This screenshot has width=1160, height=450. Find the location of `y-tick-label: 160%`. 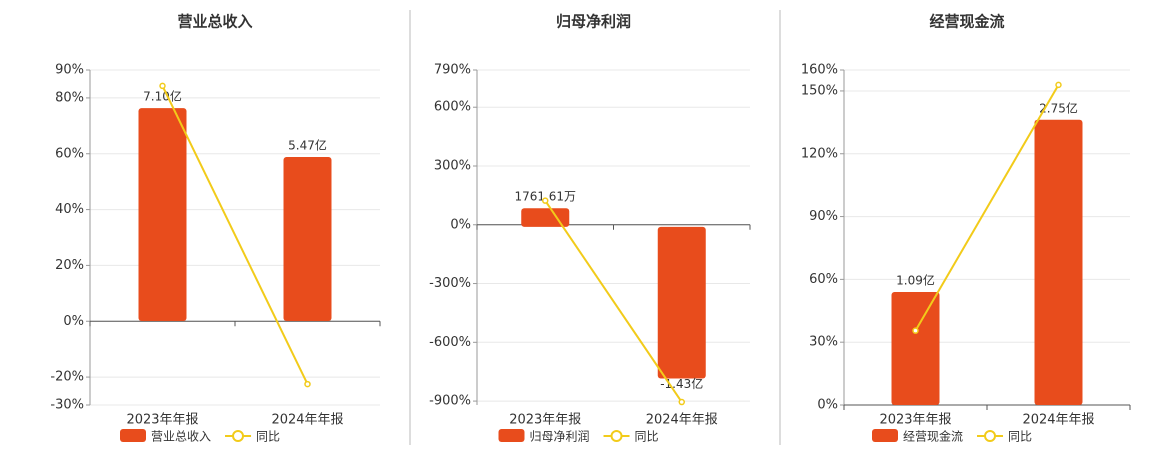

y-tick-label: 160% is located at coordinates (819, 70).